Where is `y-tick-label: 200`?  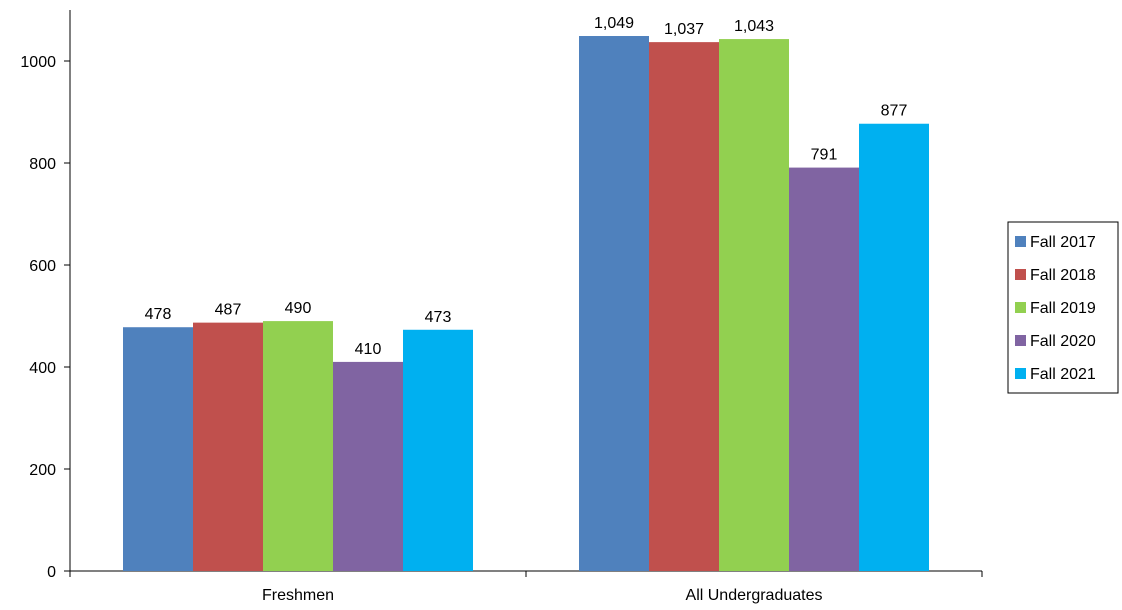
y-tick-label: 200 is located at coordinates (42, 470).